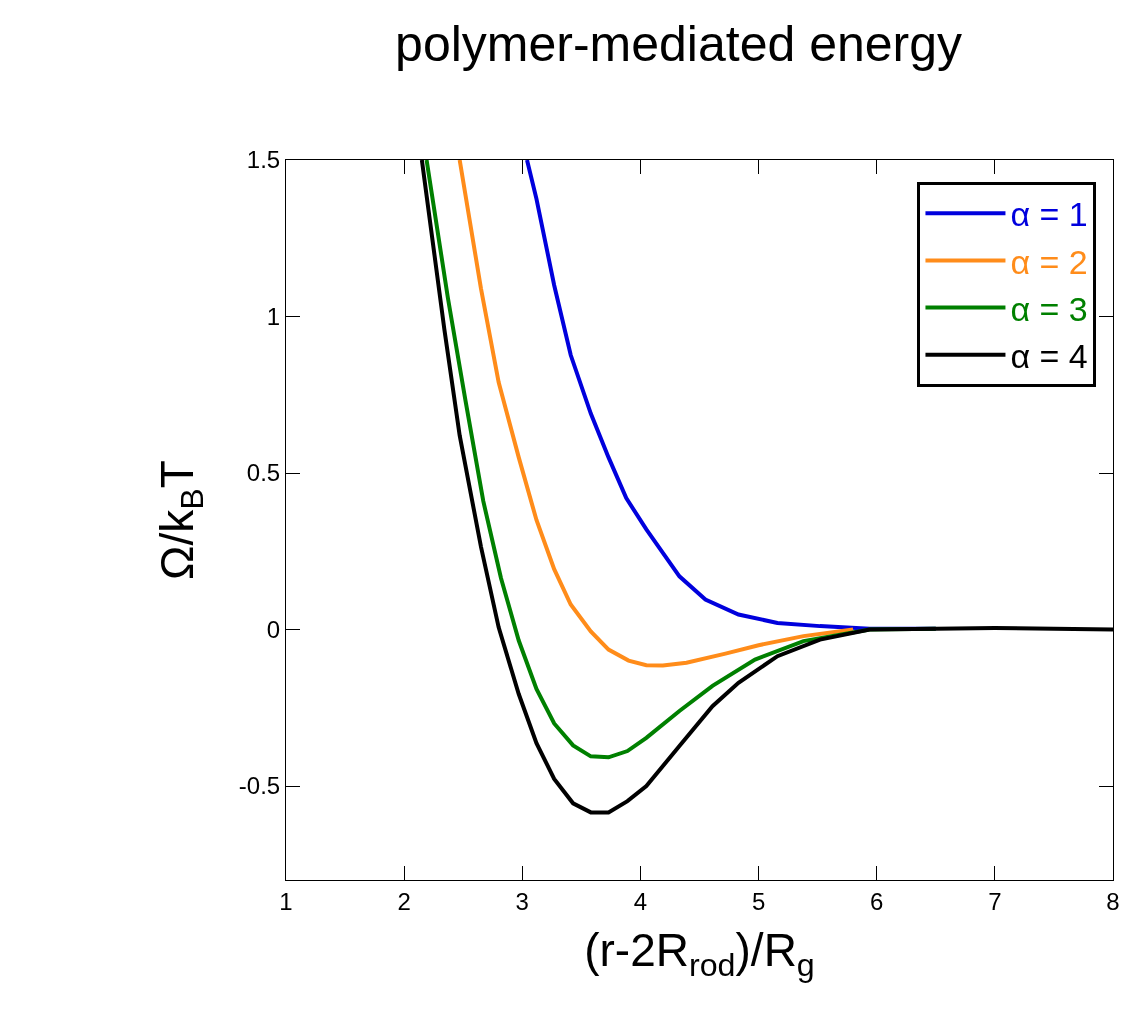 The image size is (1131, 1024). I want to click on y-tick-label: 0, so click(273, 629).